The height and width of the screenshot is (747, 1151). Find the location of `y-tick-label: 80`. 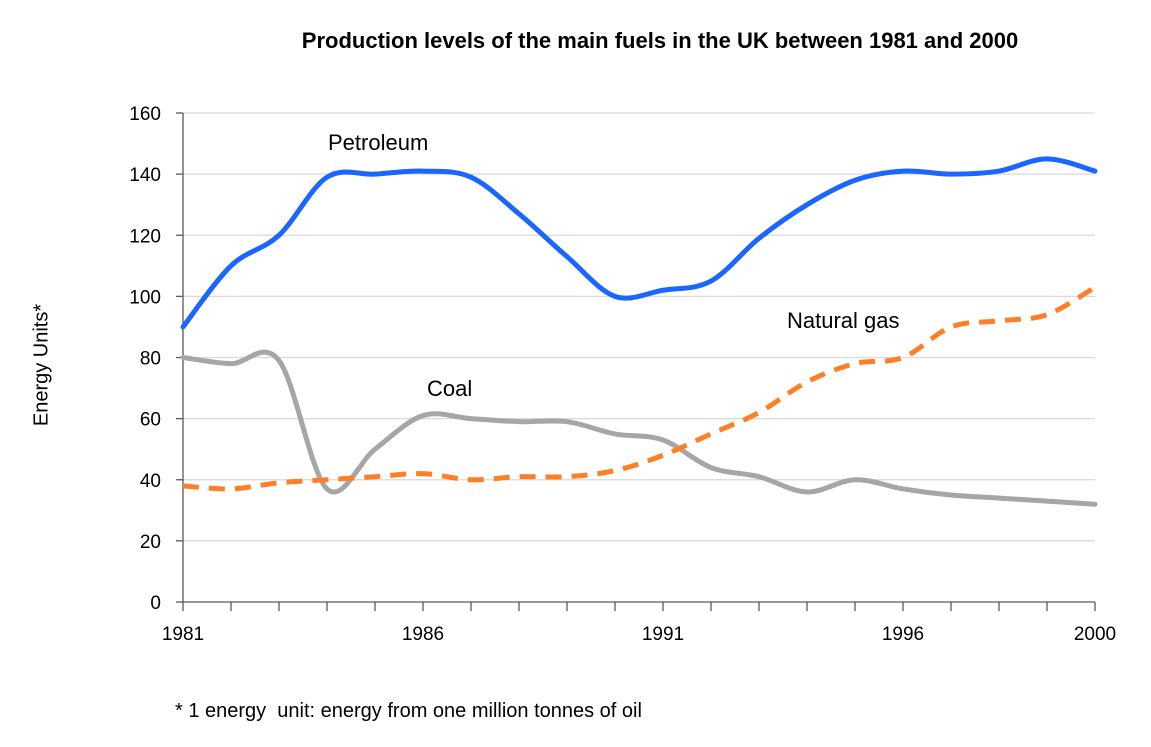

y-tick-label: 80 is located at coordinates (150, 359).